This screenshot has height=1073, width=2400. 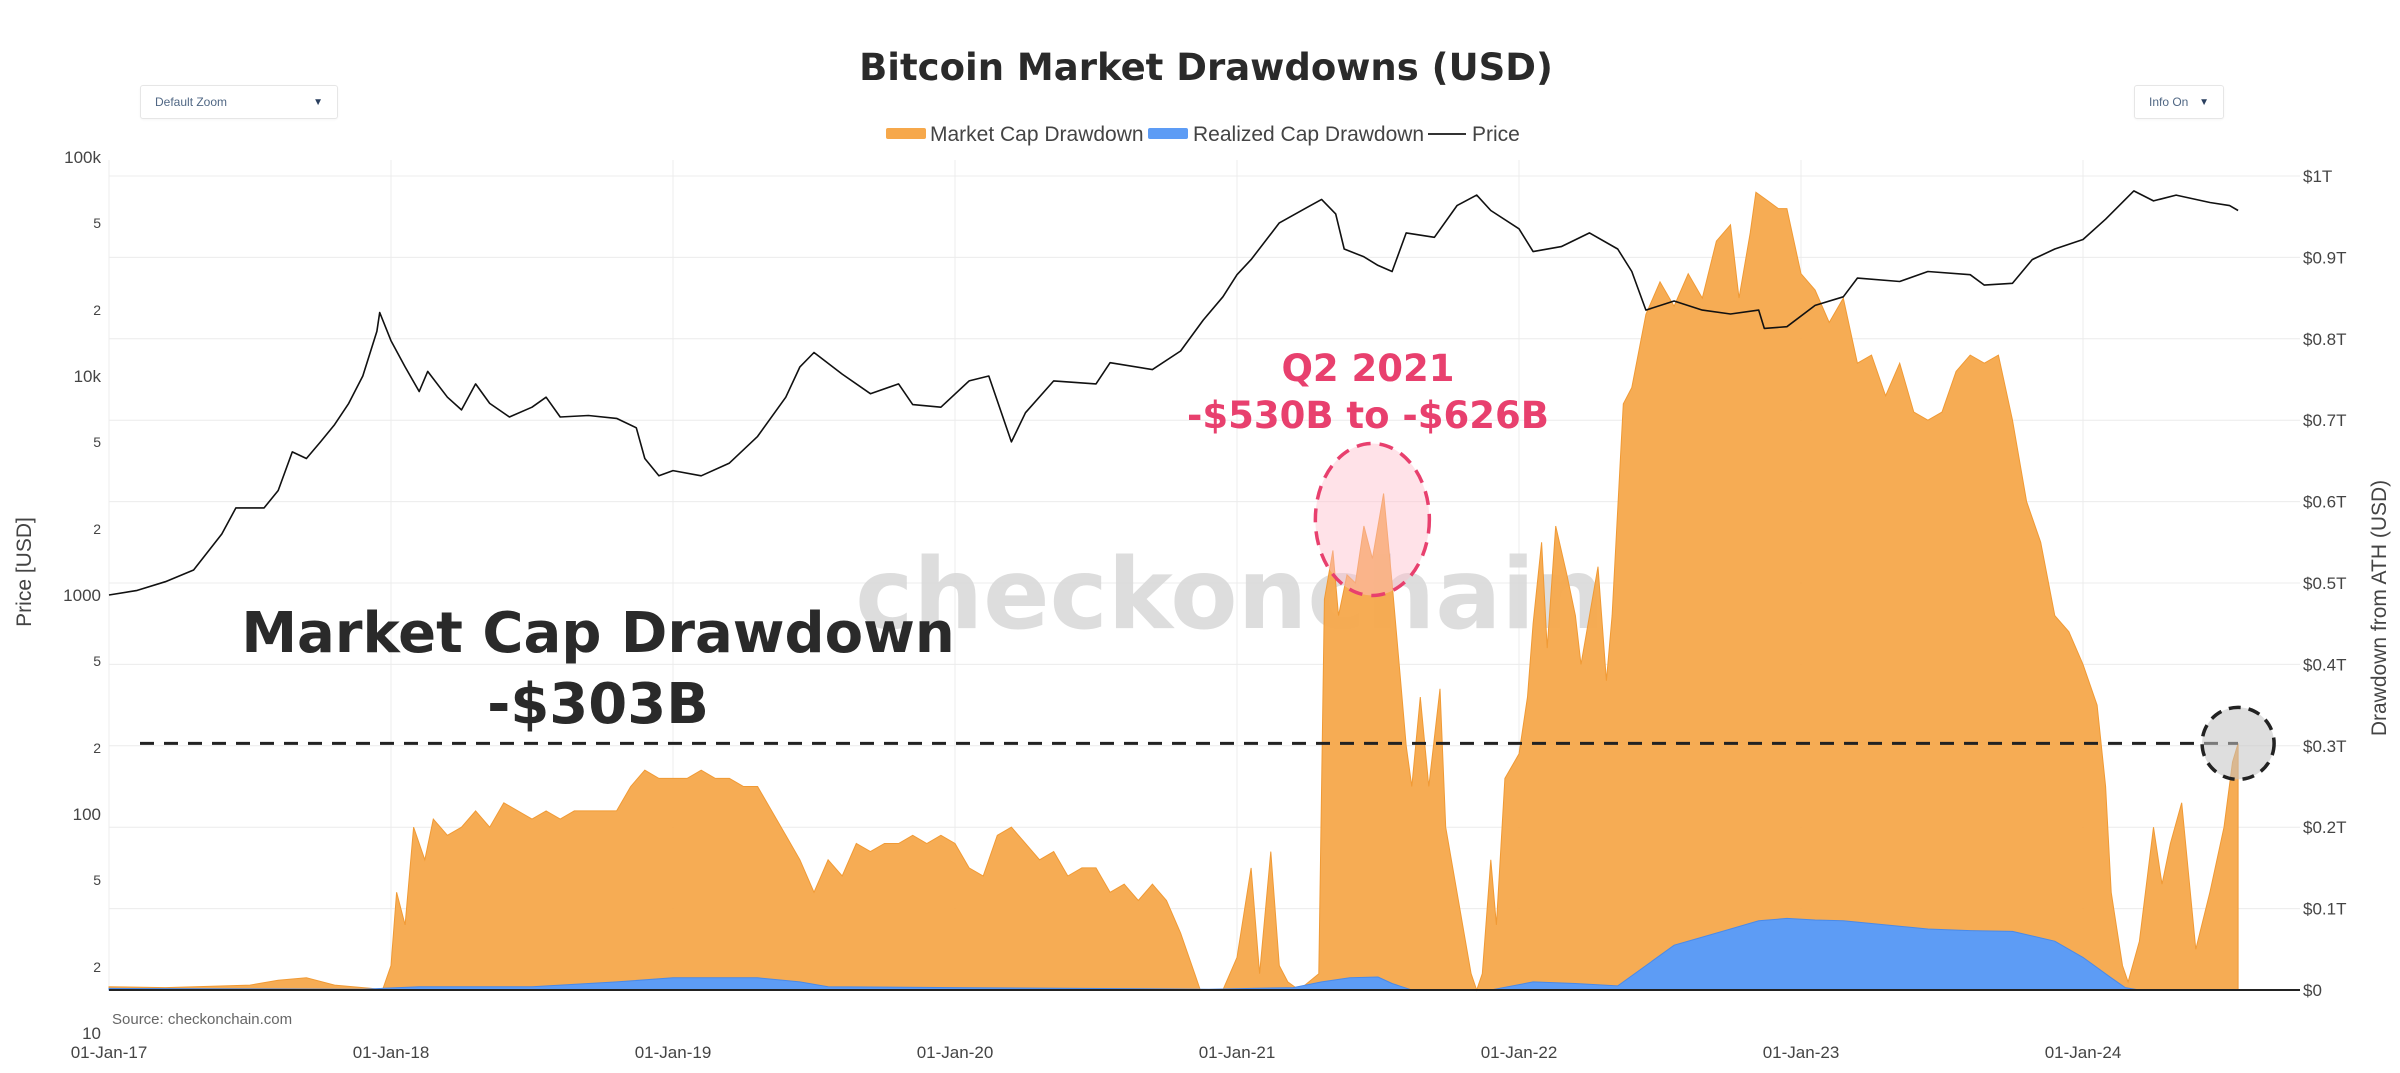 I want to click on annotation-q2-range: -$530B to -$626B, so click(x=1368, y=415).